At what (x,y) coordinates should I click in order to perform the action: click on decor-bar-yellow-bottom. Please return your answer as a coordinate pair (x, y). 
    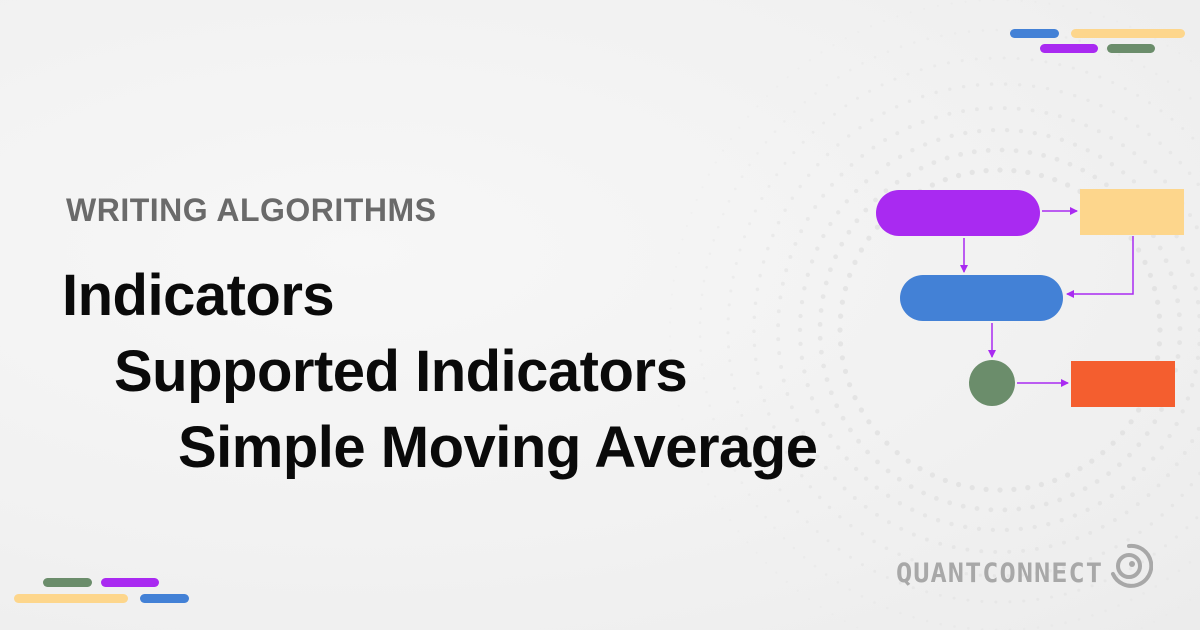
    Looking at the image, I should click on (71, 598).